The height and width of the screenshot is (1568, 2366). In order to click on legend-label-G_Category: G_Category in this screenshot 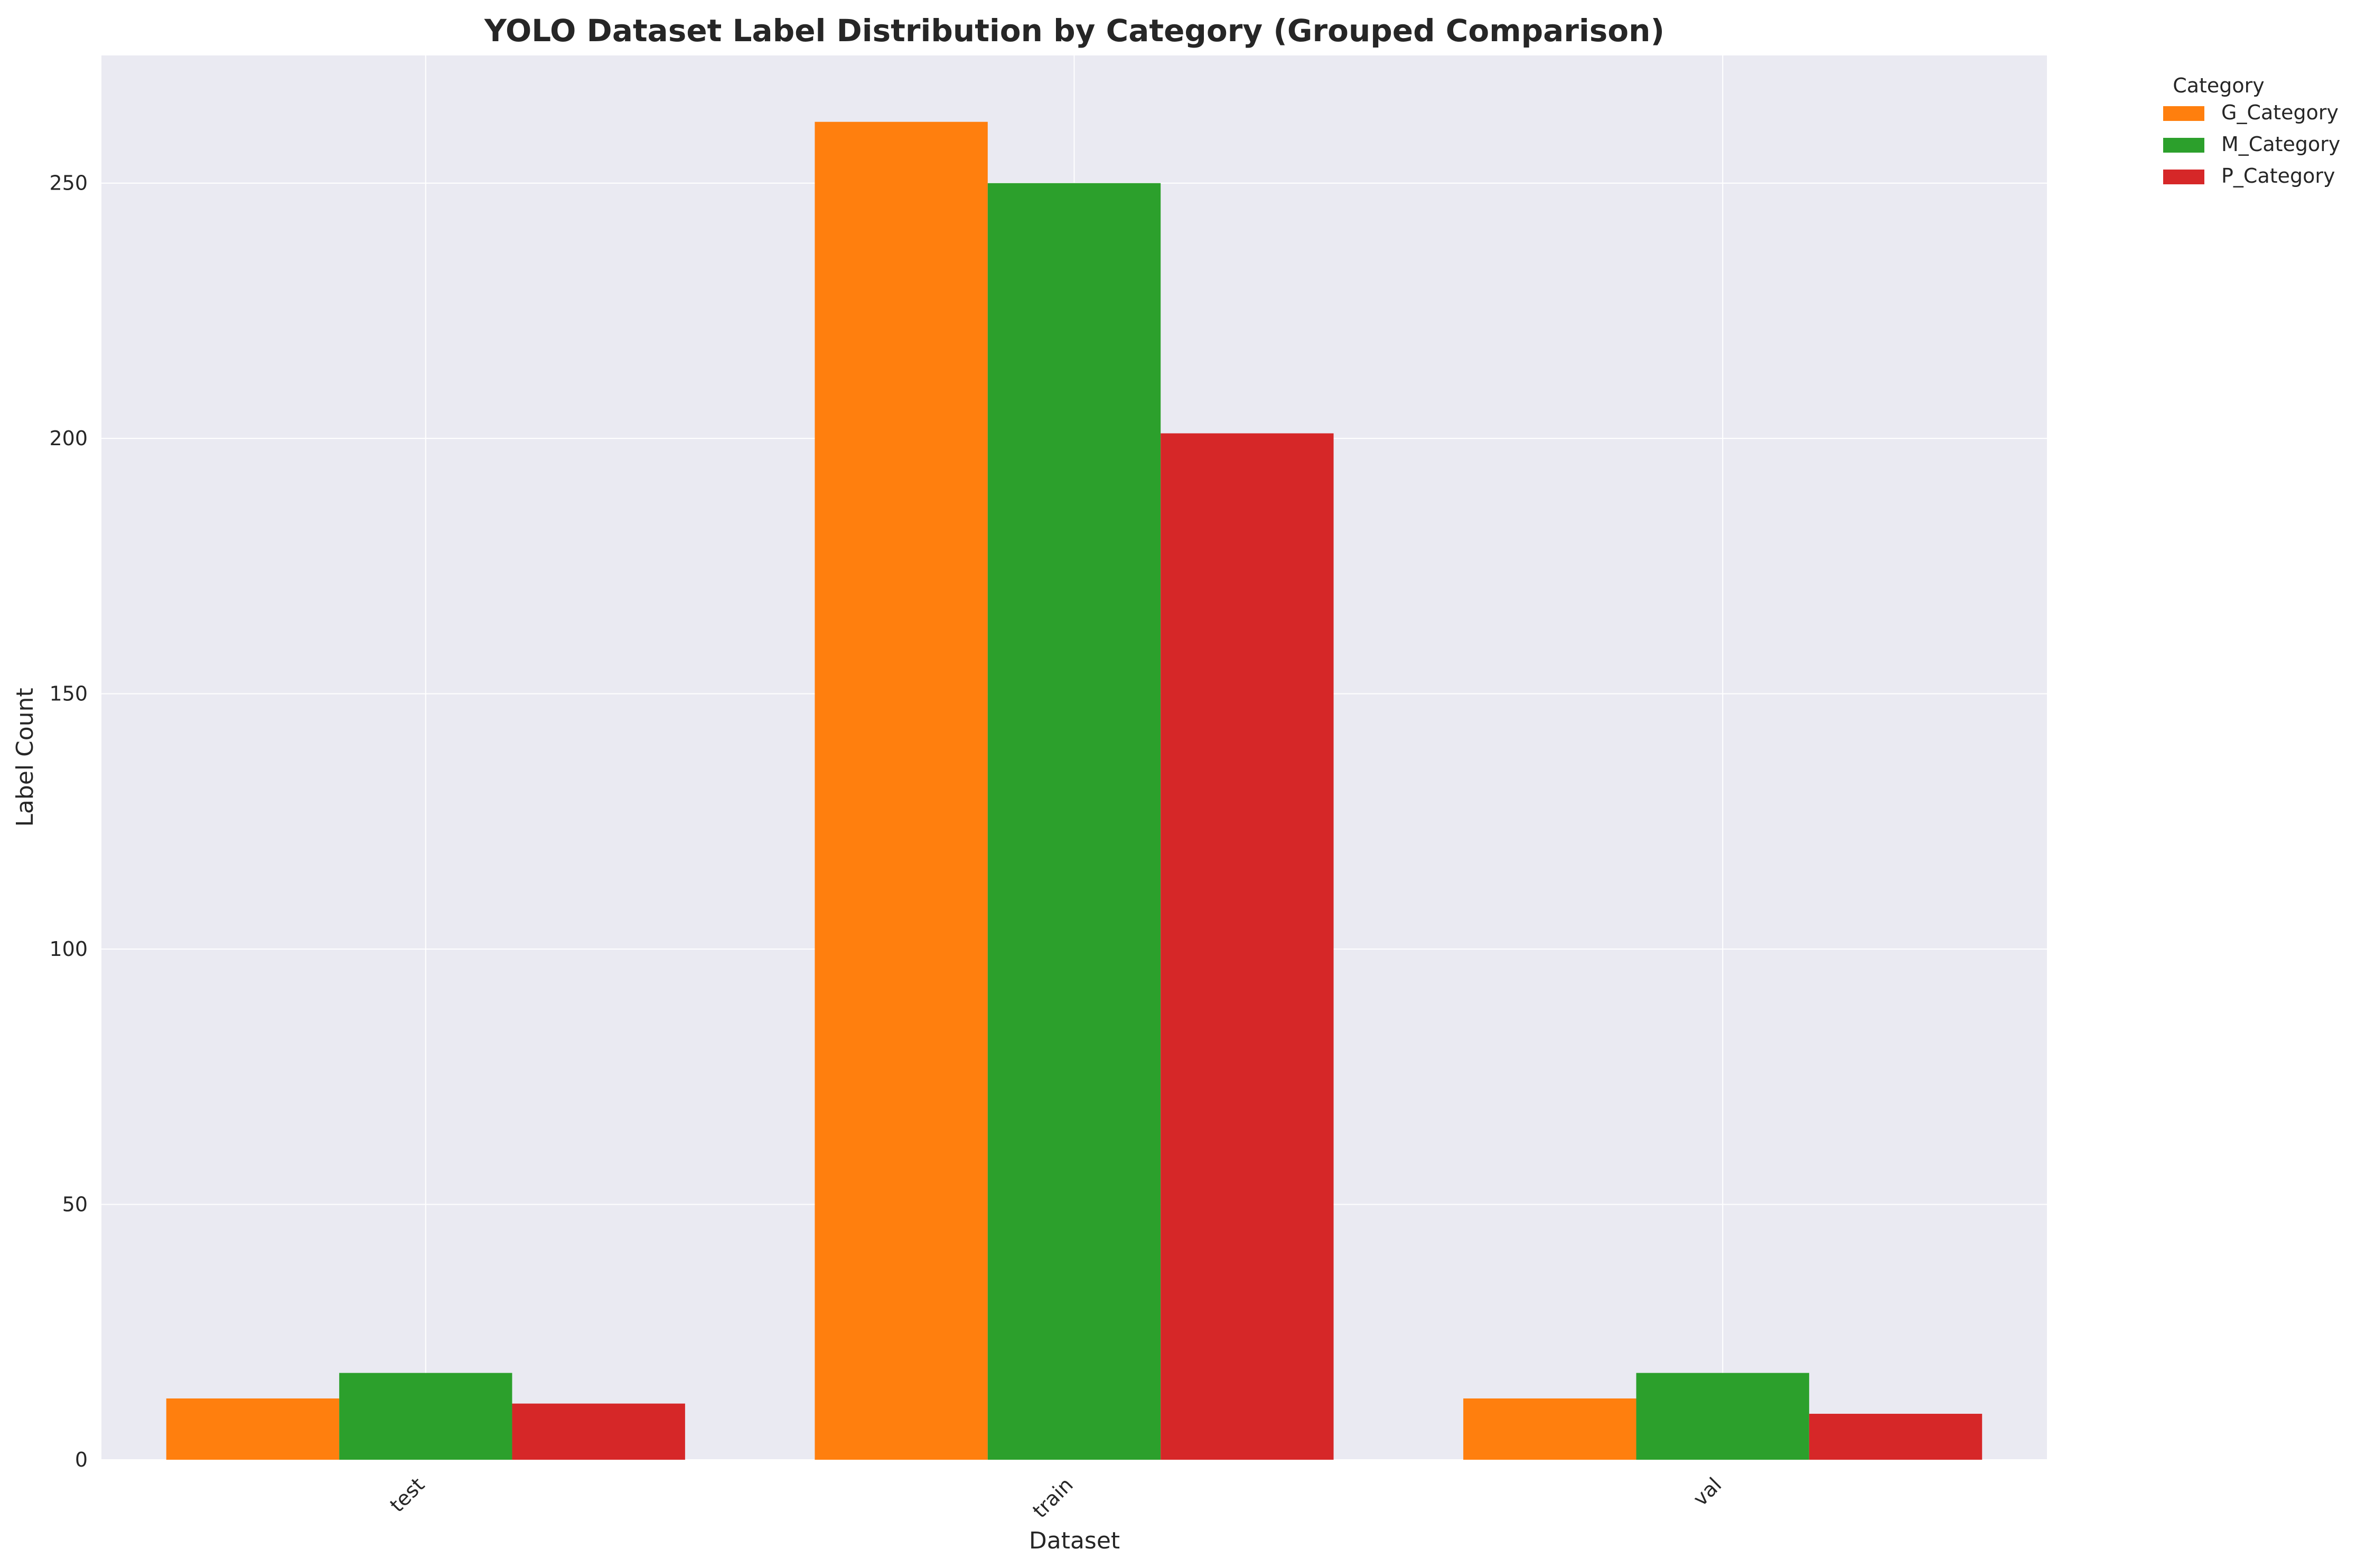, I will do `click(2280, 112)`.